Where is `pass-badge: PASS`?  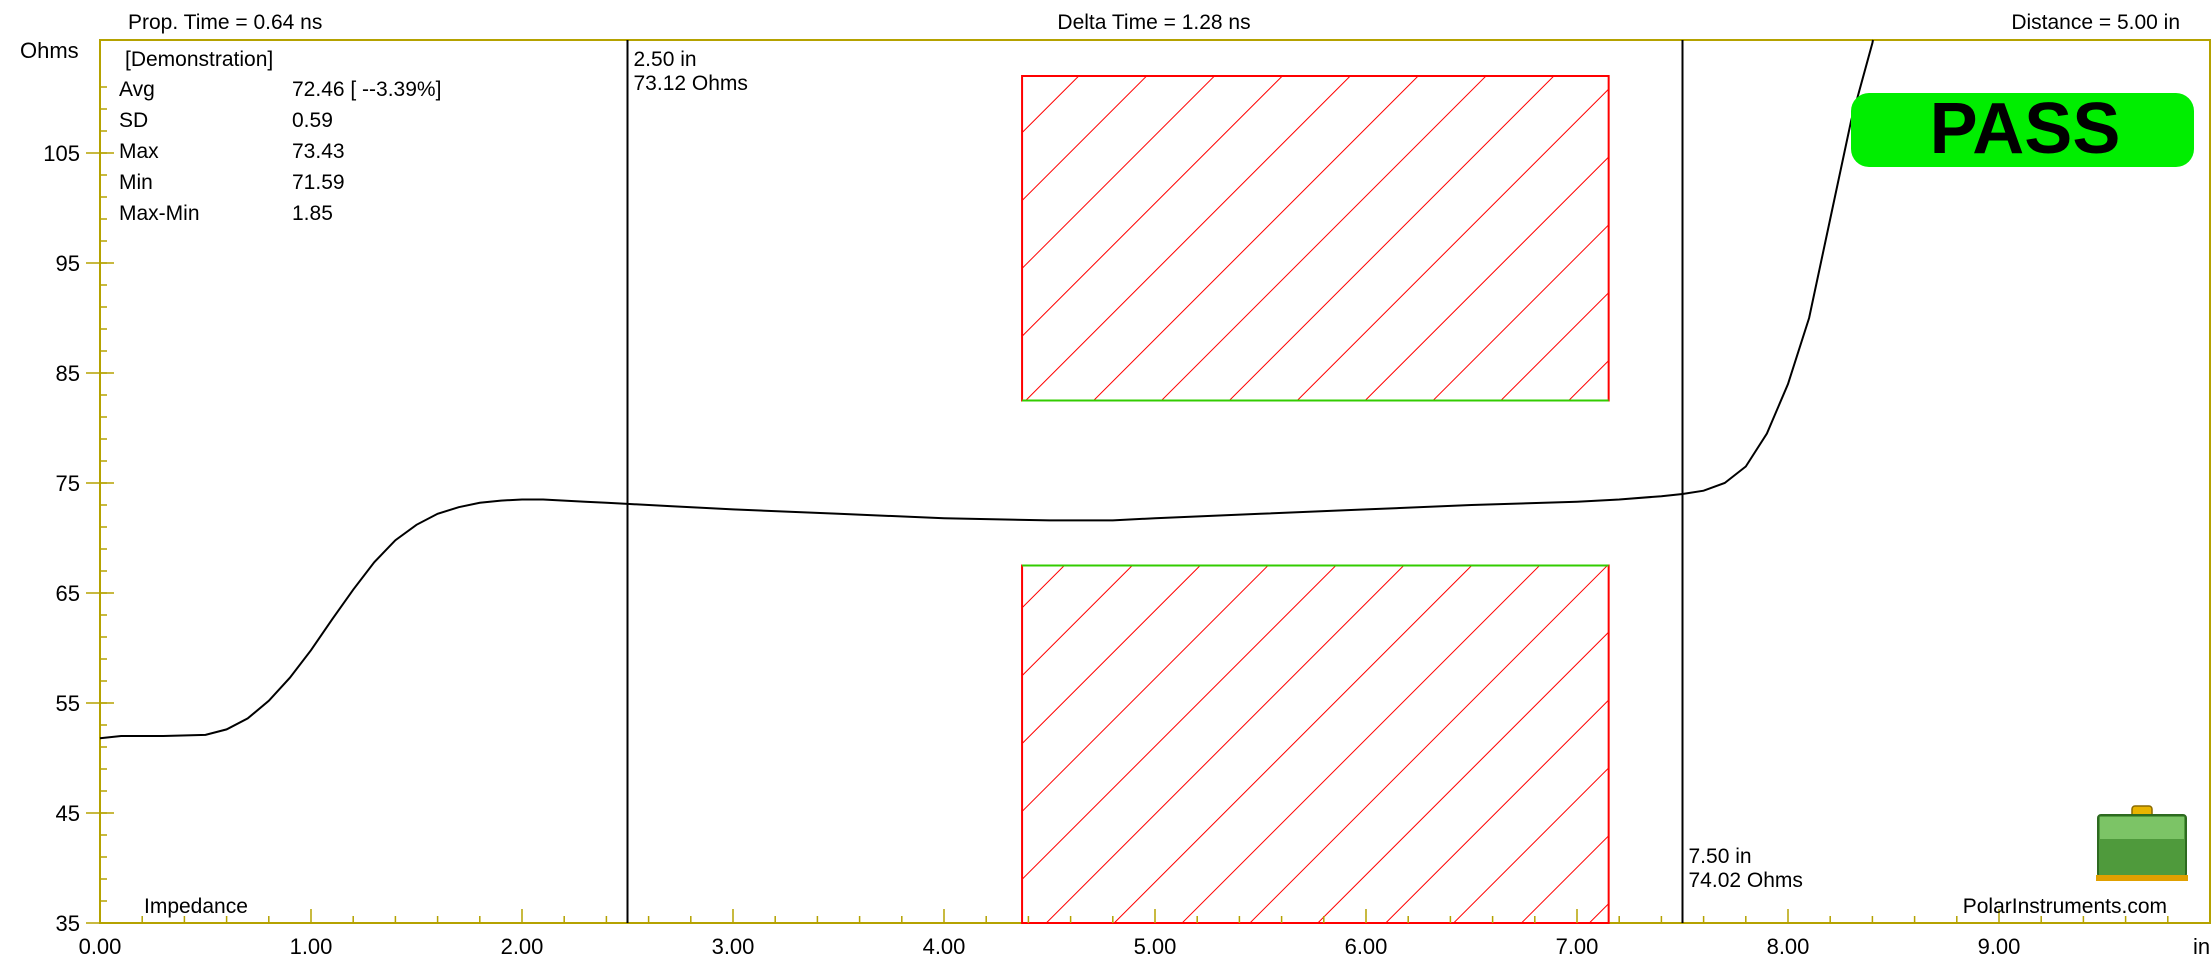
pass-badge: PASS is located at coordinates (2022, 129).